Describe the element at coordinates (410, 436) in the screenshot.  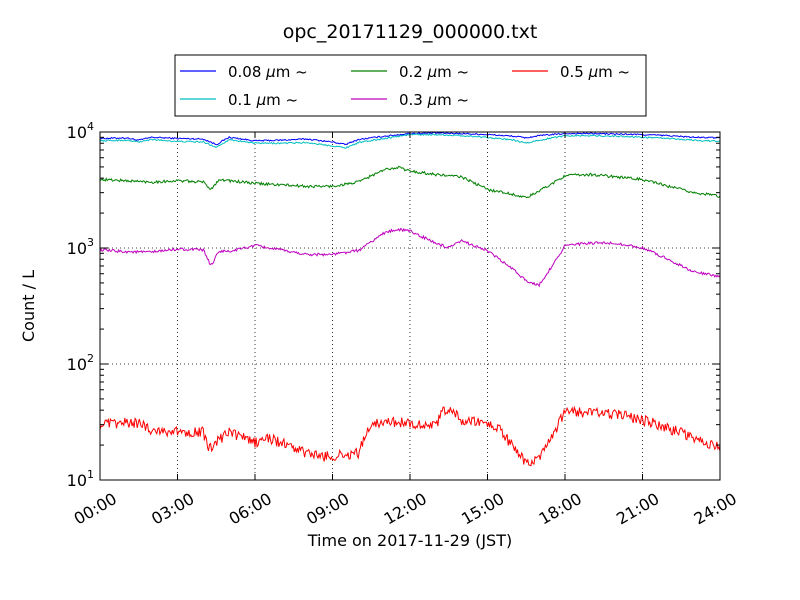
I see `series-line-0.5` at that location.